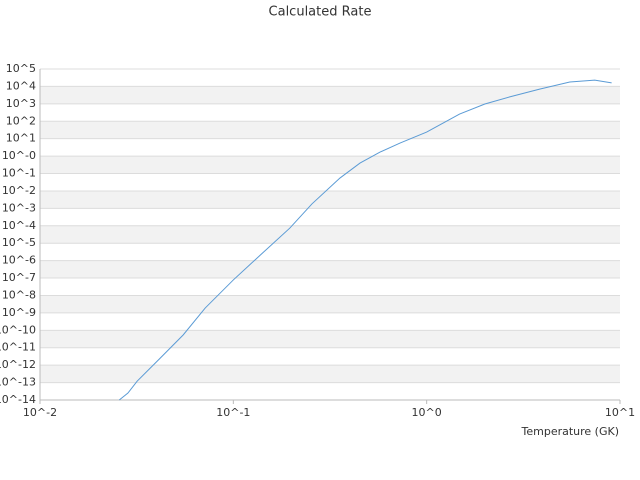 The image size is (640, 480). Describe the element at coordinates (19, 225) in the screenshot. I see `y-tick-label: 10^-4` at that location.